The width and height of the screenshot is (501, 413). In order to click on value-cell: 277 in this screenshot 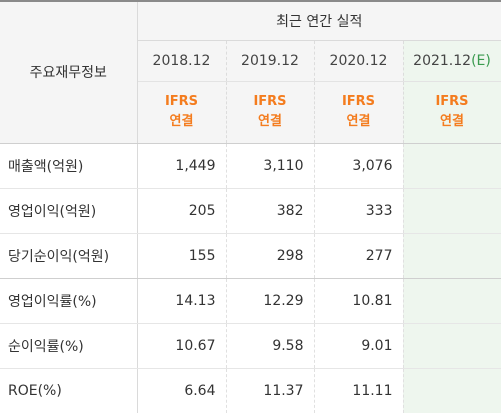, I will do `click(359, 256)`.